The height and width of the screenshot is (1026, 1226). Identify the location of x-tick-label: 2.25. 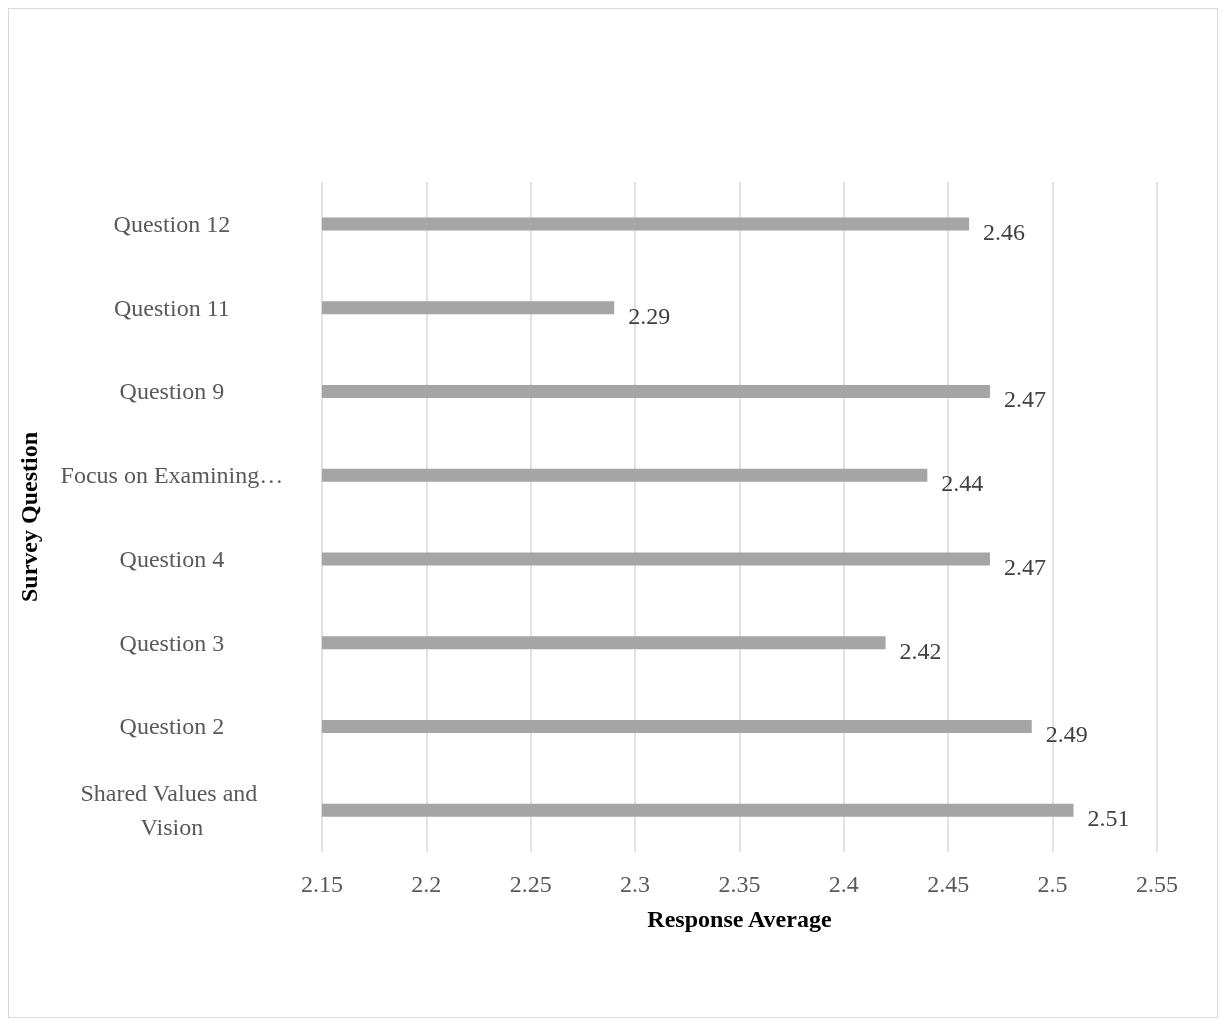
(530, 884).